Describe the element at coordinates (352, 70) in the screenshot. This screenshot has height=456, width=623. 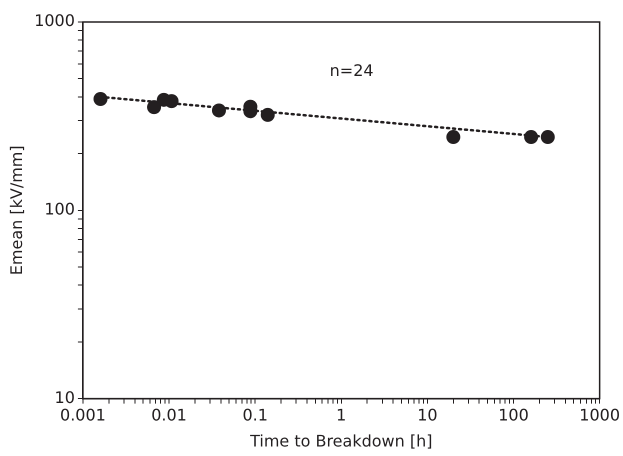
I see `annotation: n=24` at that location.